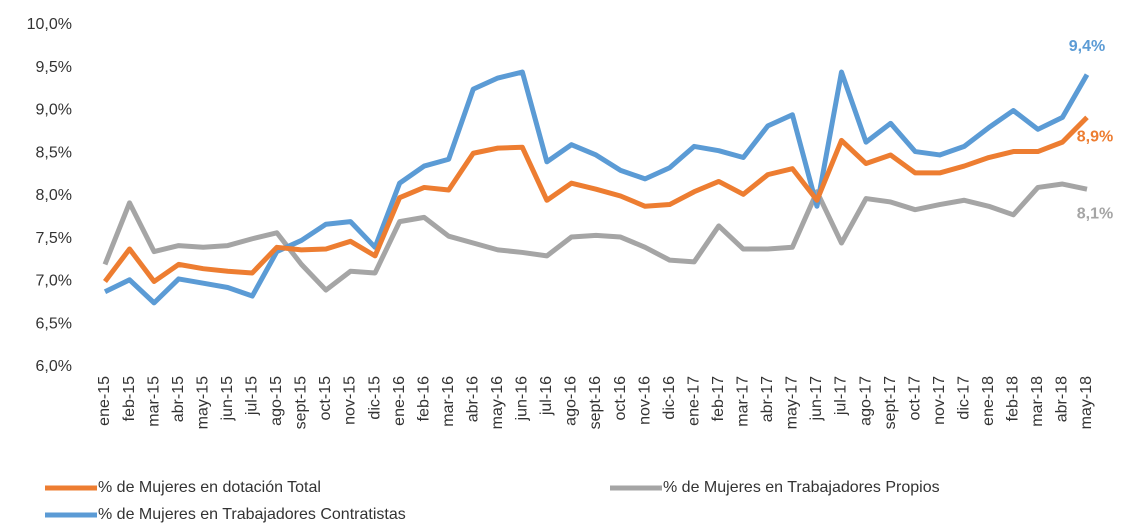  I want to click on x-tick-label: abr-17, so click(767, 399).